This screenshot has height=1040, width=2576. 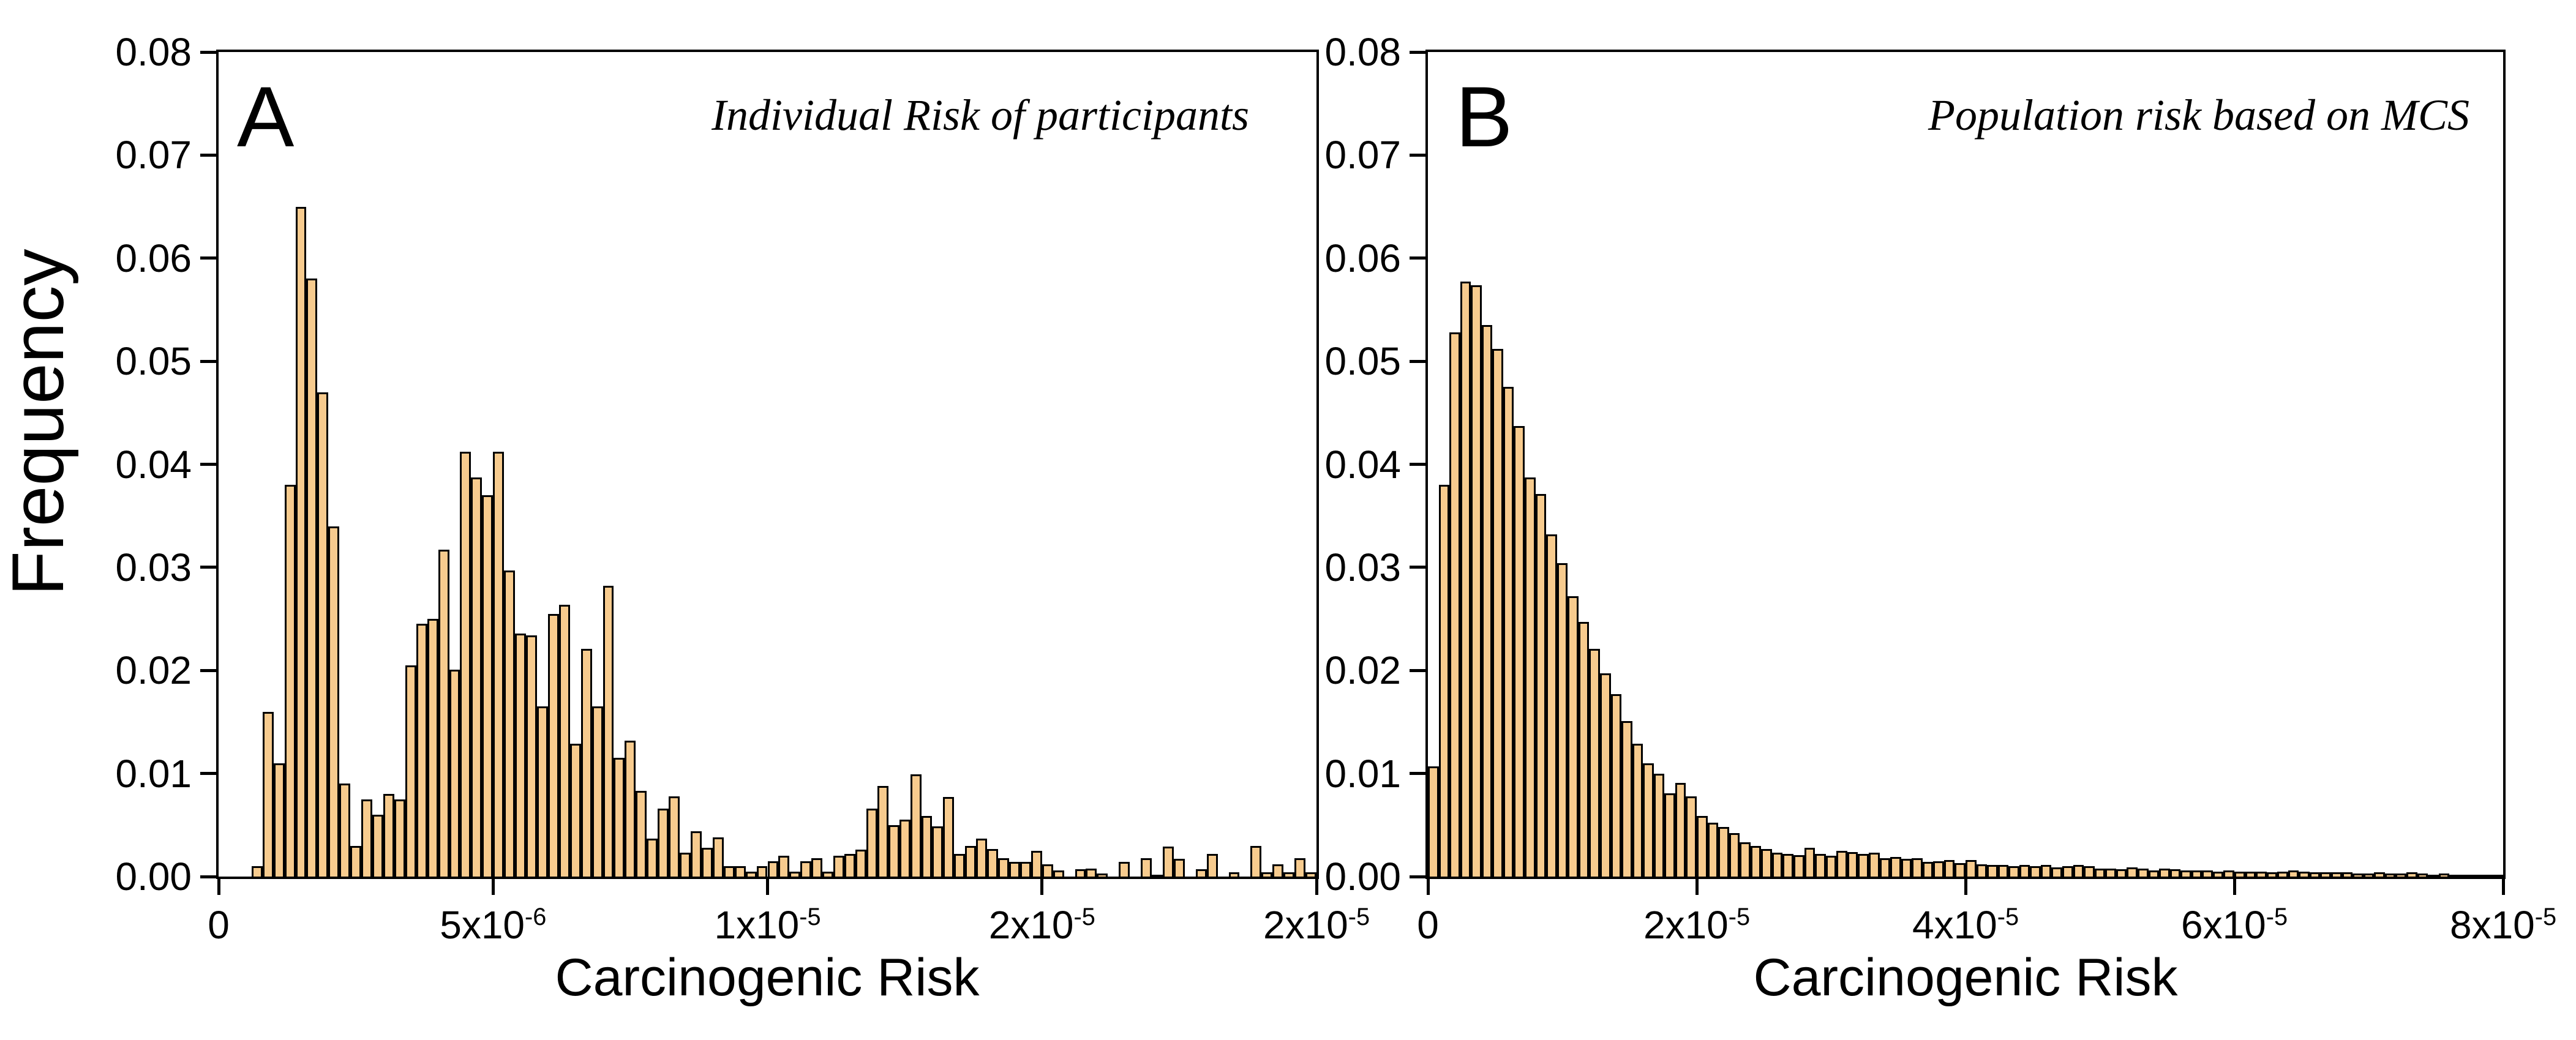 What do you see at coordinates (153, 464) in the screenshot?
I see `y-tick-label: 0.04` at bounding box center [153, 464].